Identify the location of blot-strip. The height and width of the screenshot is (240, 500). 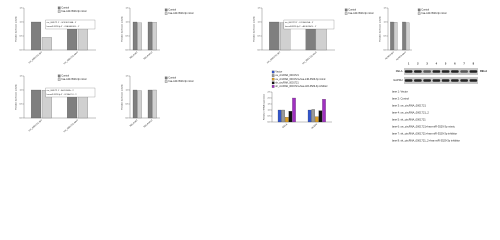
(441, 80).